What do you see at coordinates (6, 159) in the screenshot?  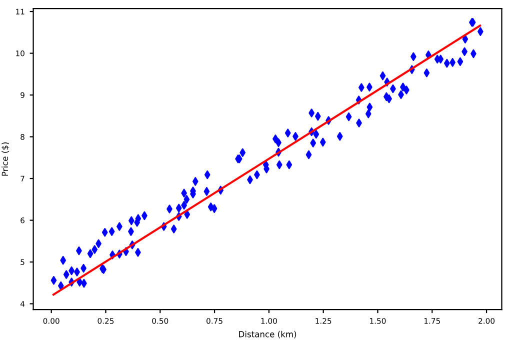 I see `y-axis-title: Price ($)` at bounding box center [6, 159].